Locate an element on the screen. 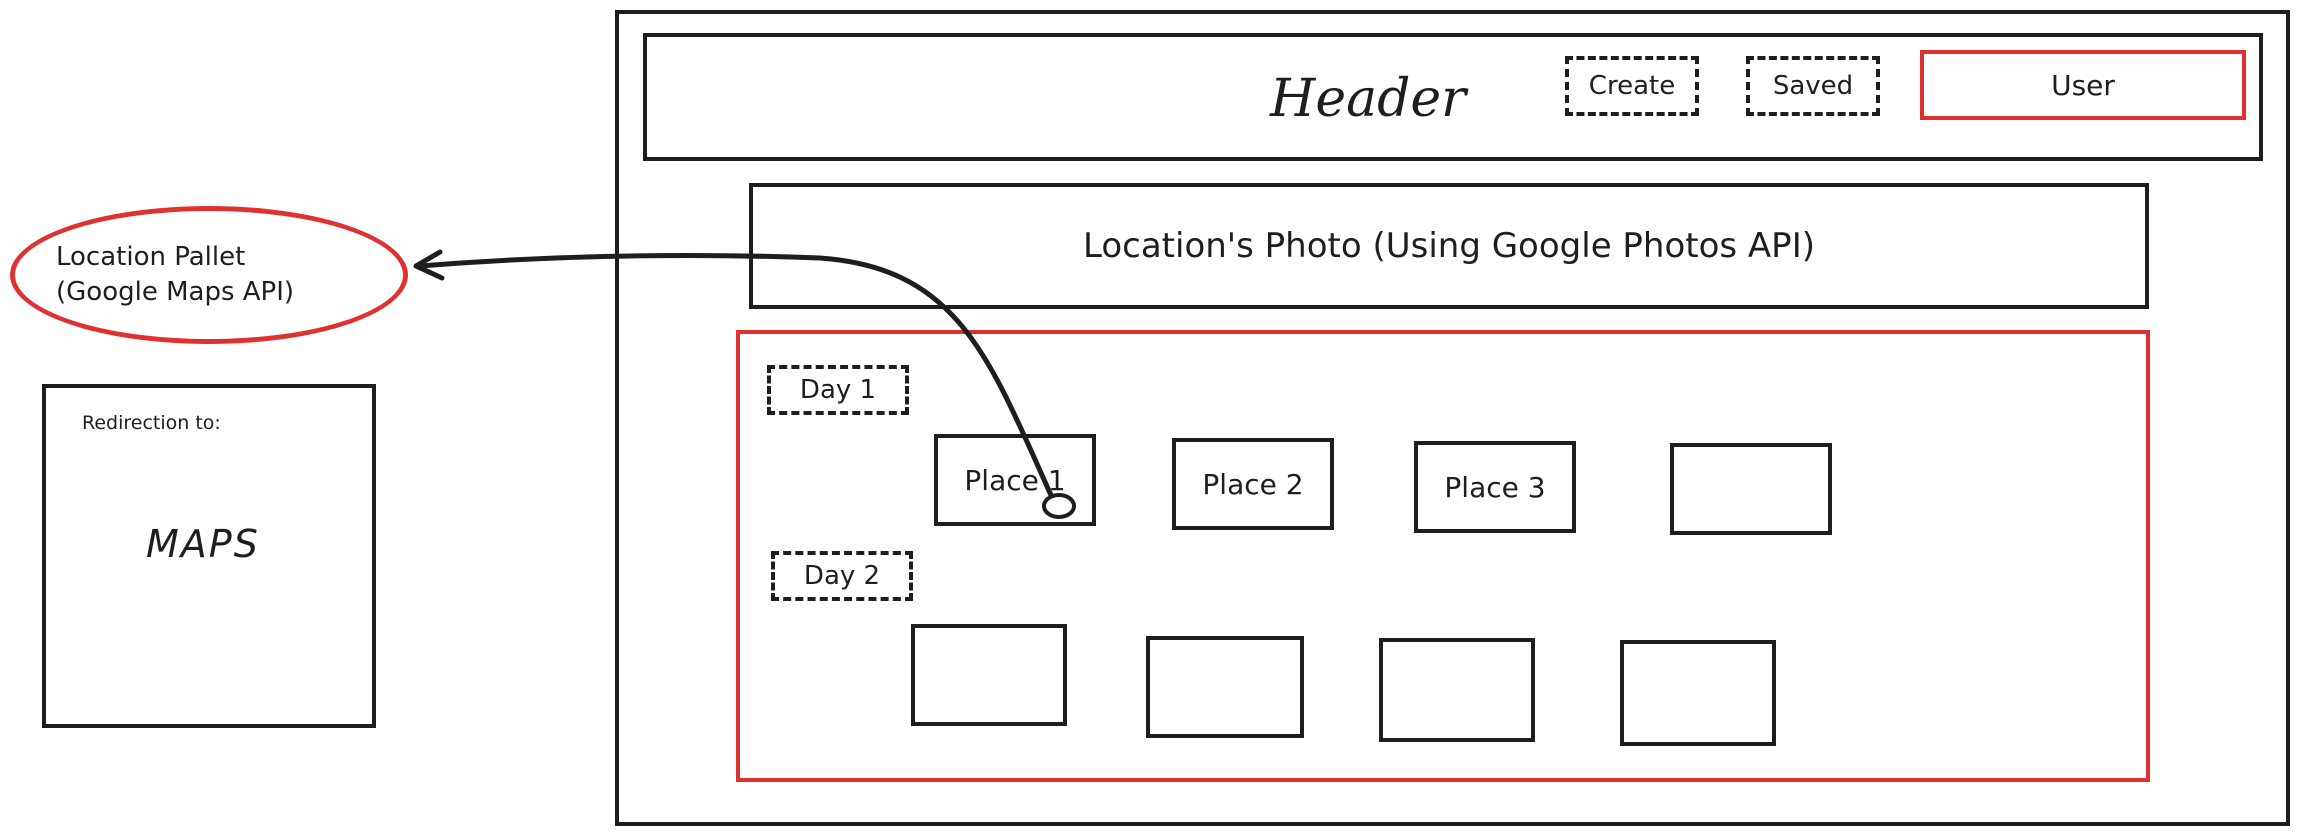 This screenshot has height=836, width=2299. create-button: Create is located at coordinates (1632, 86).